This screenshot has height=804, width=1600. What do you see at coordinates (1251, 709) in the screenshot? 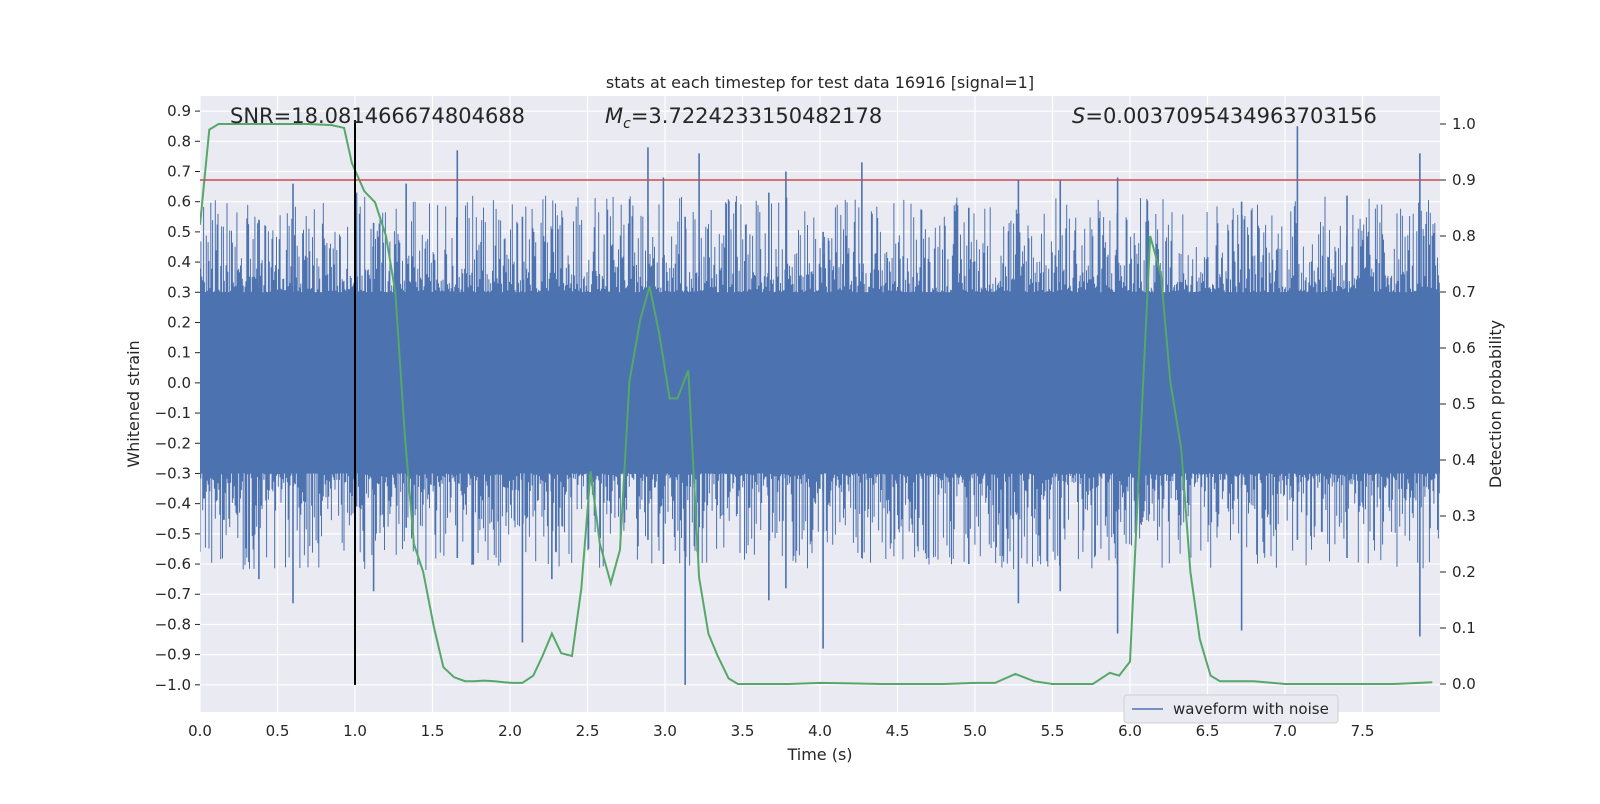
I see `legend-label: waveform with noise` at bounding box center [1251, 709].